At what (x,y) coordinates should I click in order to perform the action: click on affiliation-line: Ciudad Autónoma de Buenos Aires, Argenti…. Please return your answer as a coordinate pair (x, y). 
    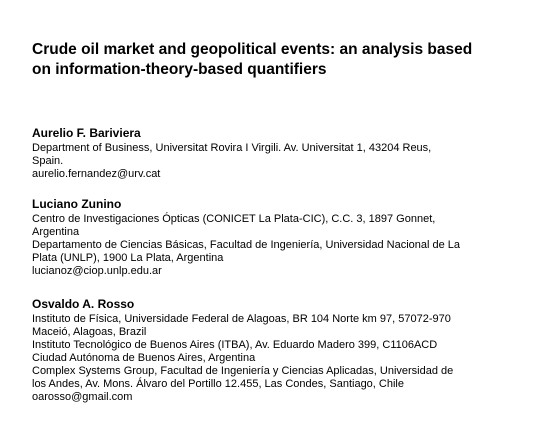
    Looking at the image, I should click on (144, 358).